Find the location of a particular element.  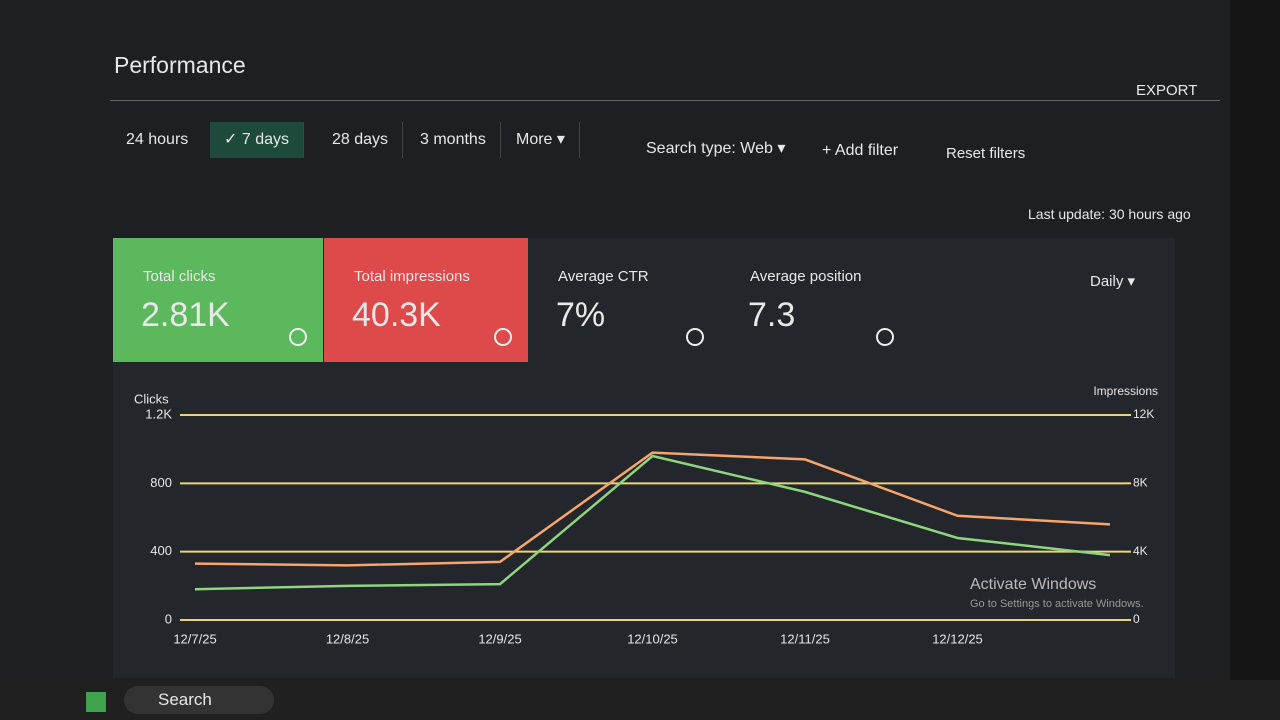

y-tick-label: 0 is located at coordinates (168, 618).